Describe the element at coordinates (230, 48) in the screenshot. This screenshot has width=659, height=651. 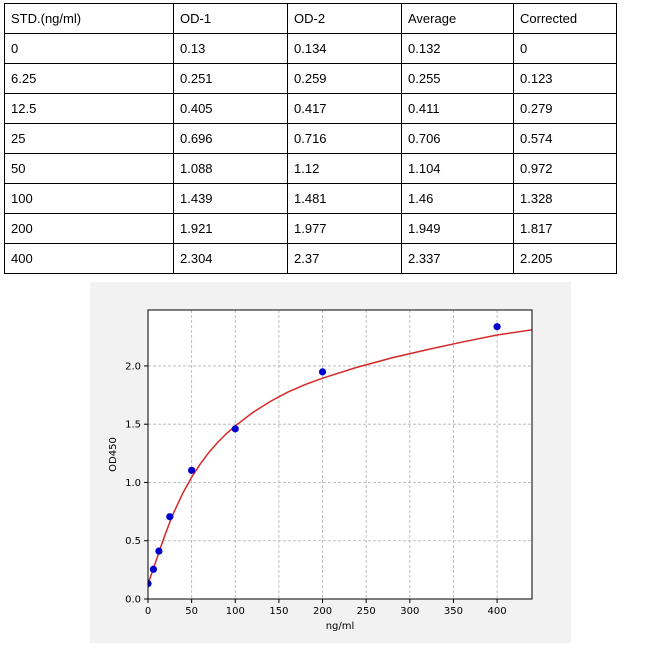
I see `table-cell: 0.13` at that location.